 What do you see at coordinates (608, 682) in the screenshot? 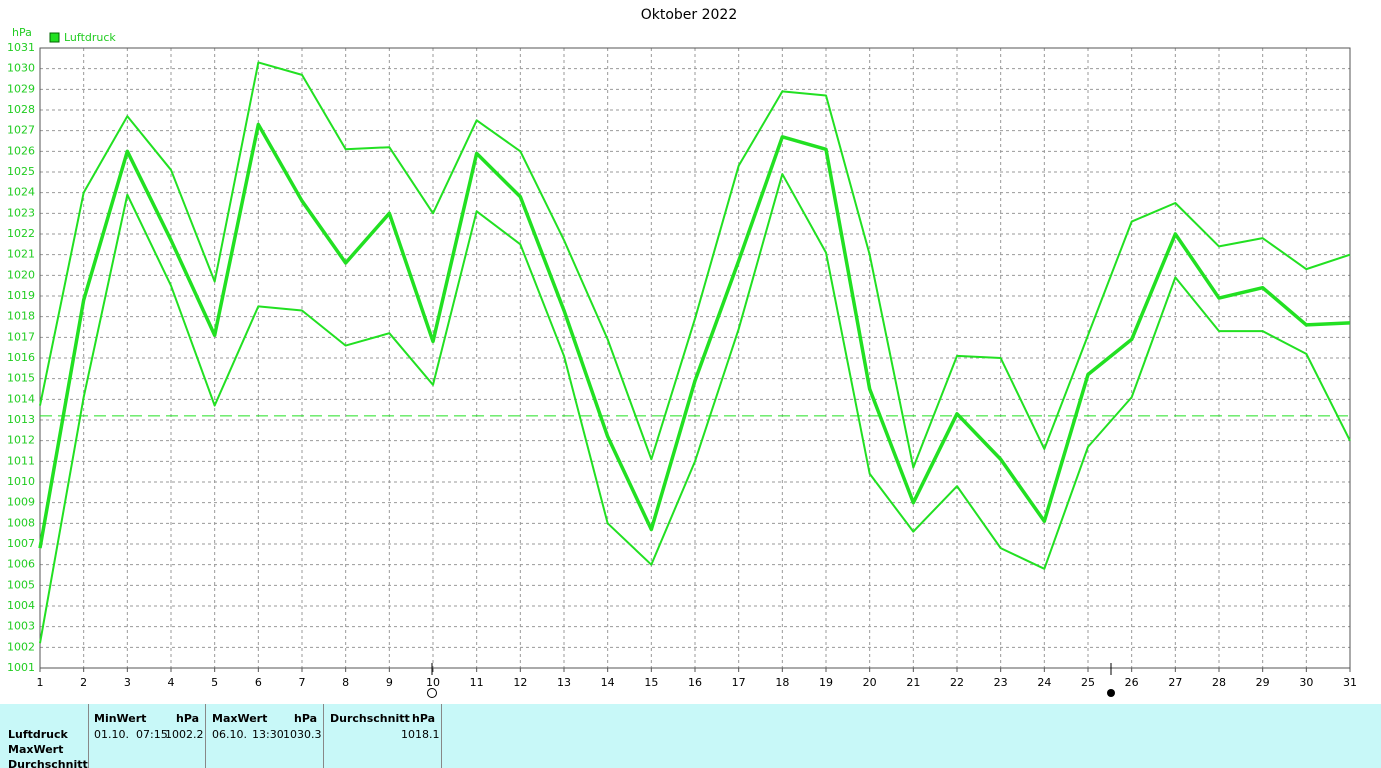
I see `x-tick-label: 14` at bounding box center [608, 682].